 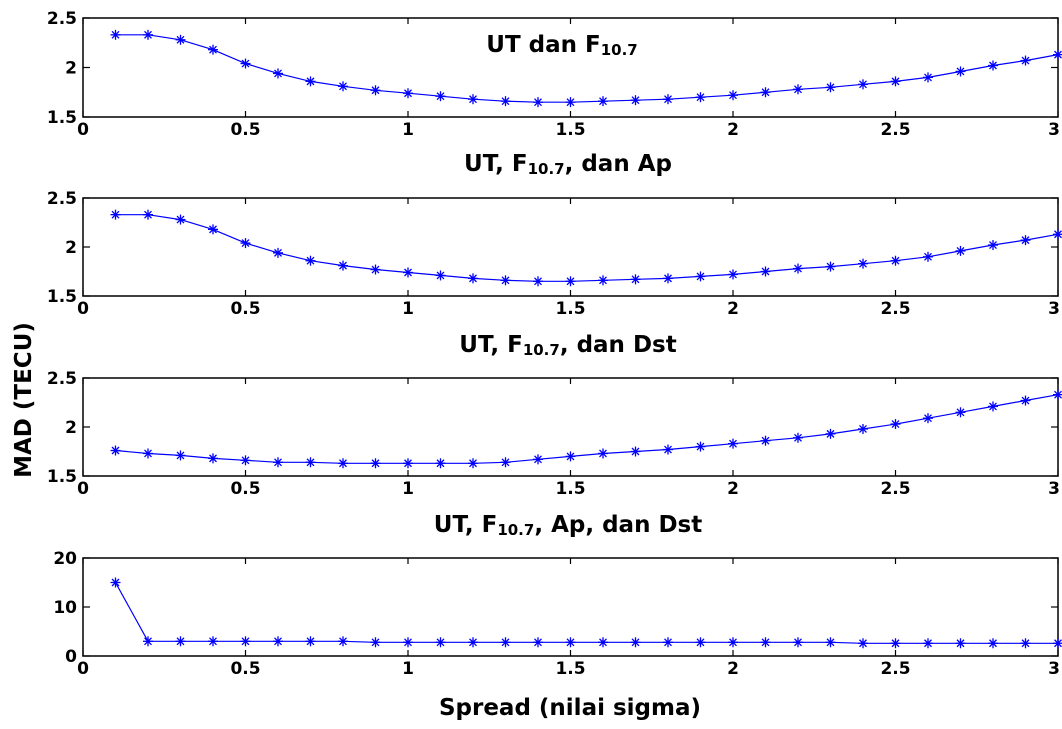 What do you see at coordinates (568, 164) in the screenshot?
I see `subplot-title: UT, F10.7, dan Ap` at bounding box center [568, 164].